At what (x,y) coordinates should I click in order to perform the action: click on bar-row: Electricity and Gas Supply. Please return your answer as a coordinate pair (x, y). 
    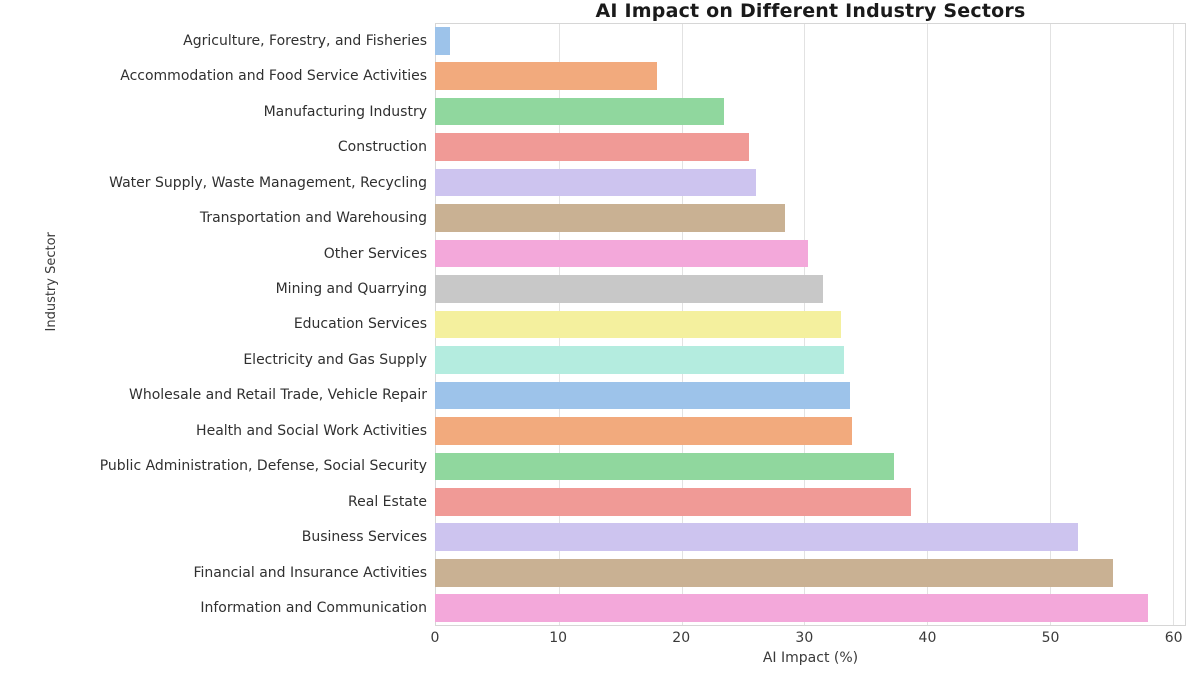
    Looking at the image, I should click on (593, 359).